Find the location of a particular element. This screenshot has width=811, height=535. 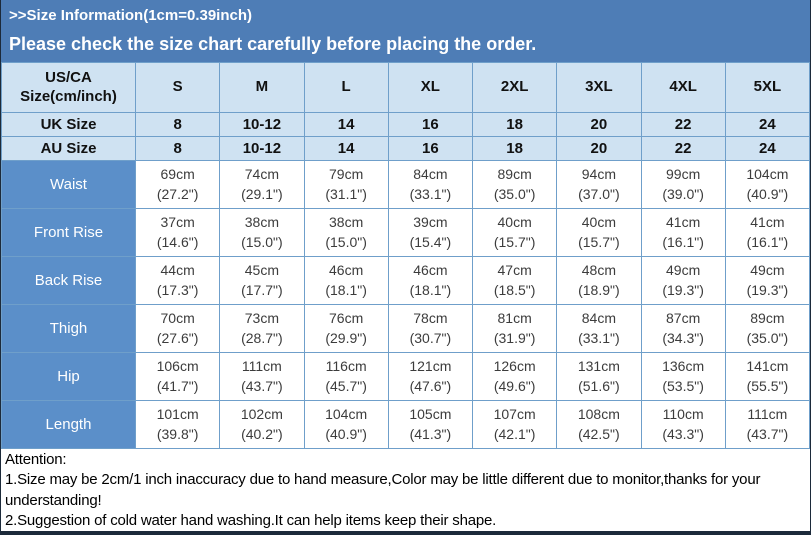

measurement-cell: 136cm (53.5") is located at coordinates (683, 376).